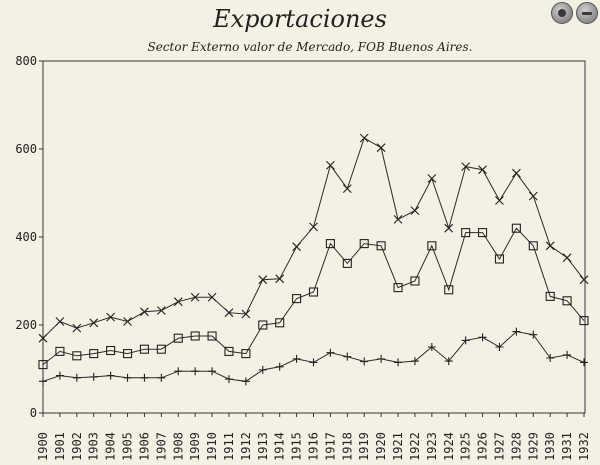  What do you see at coordinates (516, 446) in the screenshot?
I see `x-tick-label: 1928` at bounding box center [516, 446].